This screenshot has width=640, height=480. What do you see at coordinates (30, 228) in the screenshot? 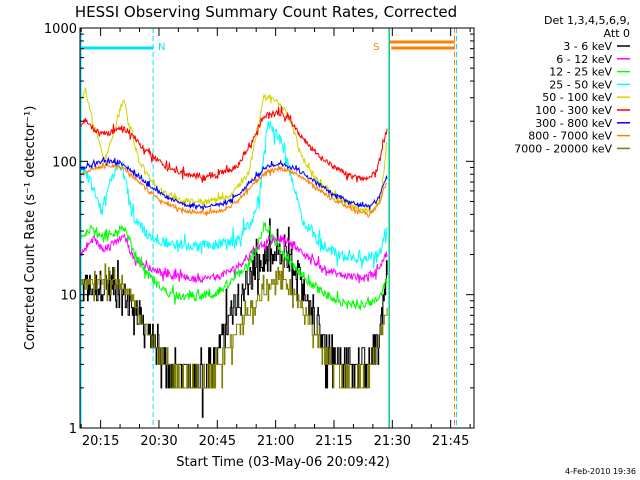
I see `y-axis-label: Corrected Count Rate (s⁻¹ detector⁻¹)` at bounding box center [30, 228].